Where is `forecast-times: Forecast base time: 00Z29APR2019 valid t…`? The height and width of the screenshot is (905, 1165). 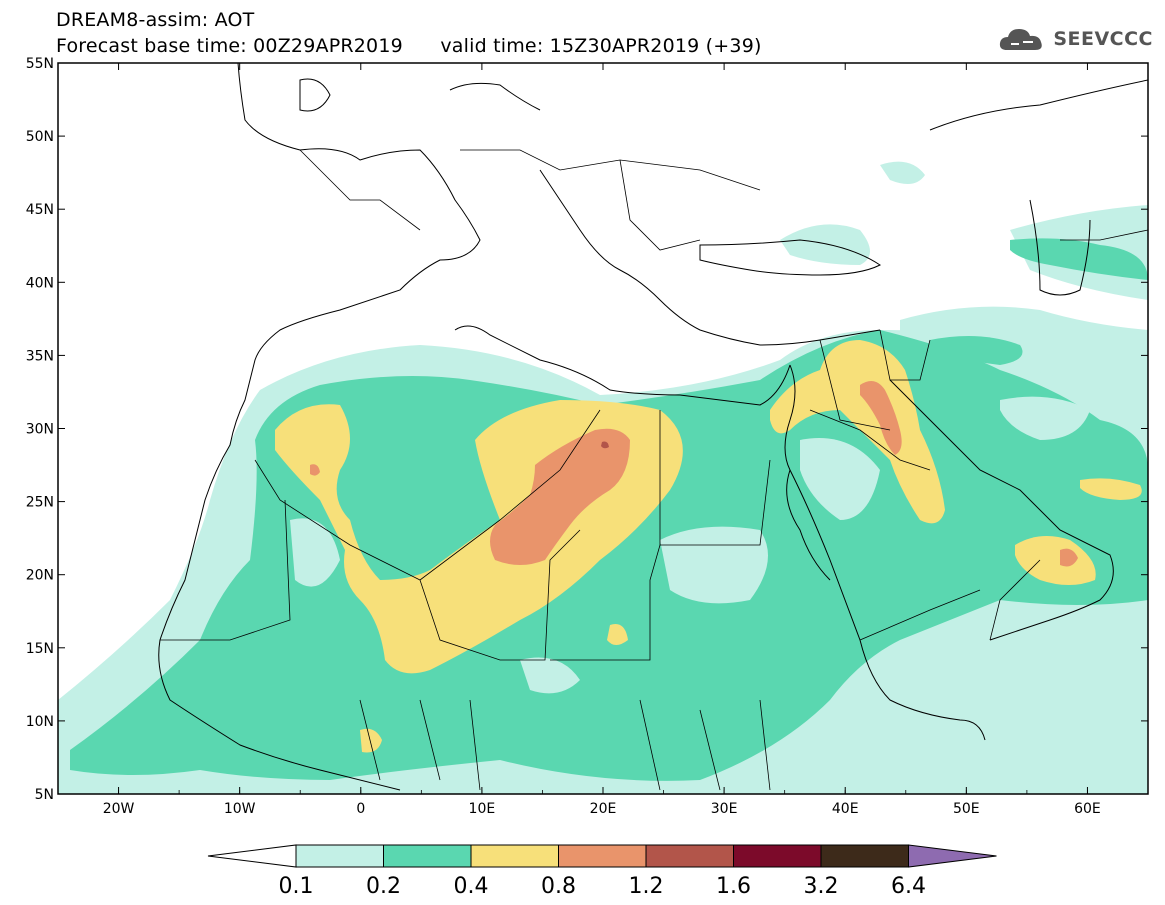
forecast-times: Forecast base time: 00Z29APR2019 valid t… is located at coordinates (409, 46).